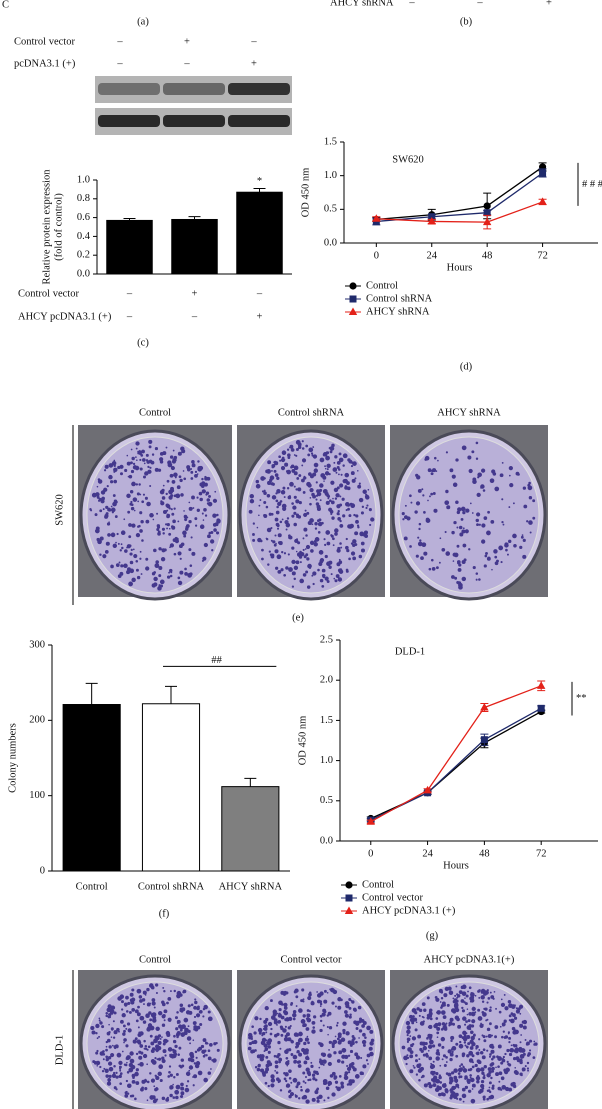  I want to click on annotation: # # #, so click(592, 184).